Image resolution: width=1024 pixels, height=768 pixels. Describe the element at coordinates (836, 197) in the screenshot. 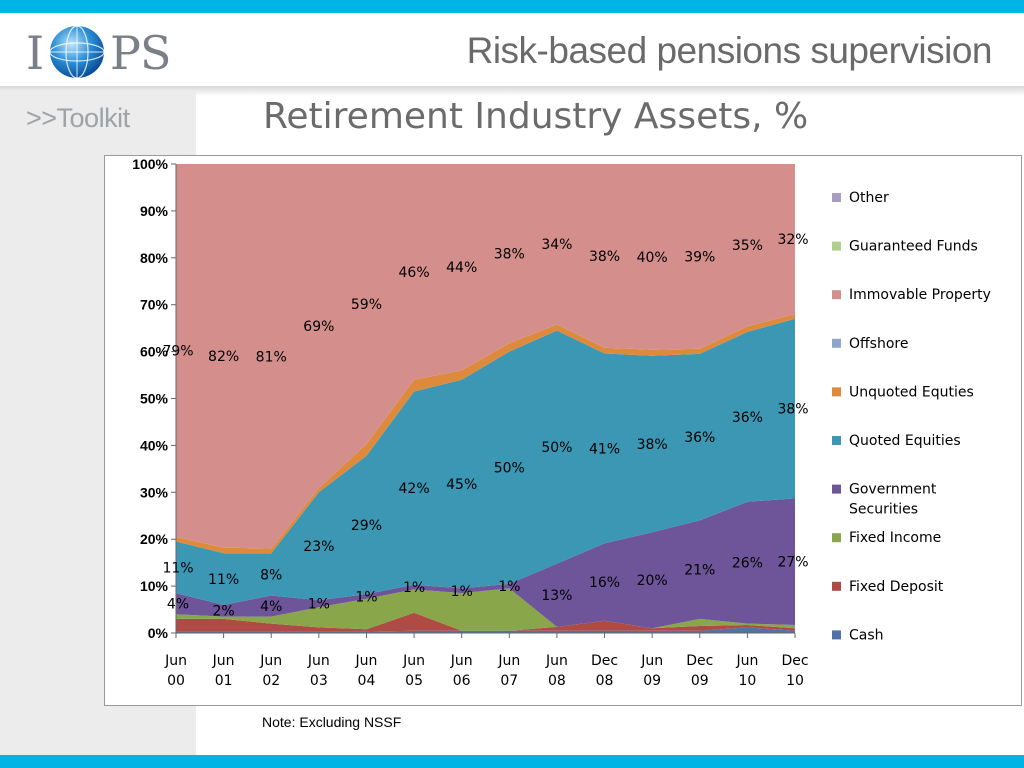

I see `legend-swatch-other` at that location.